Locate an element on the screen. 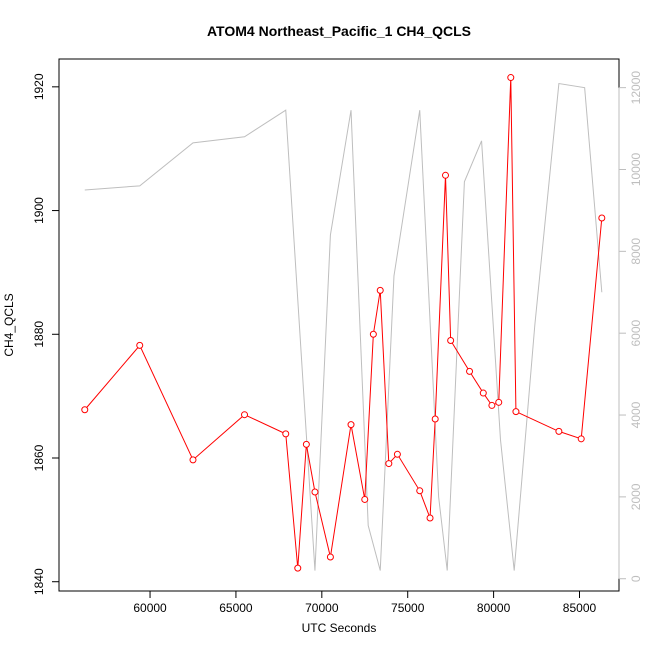 This screenshot has width=650, height=650. y2-tick-label: 10000 is located at coordinates (636, 169).